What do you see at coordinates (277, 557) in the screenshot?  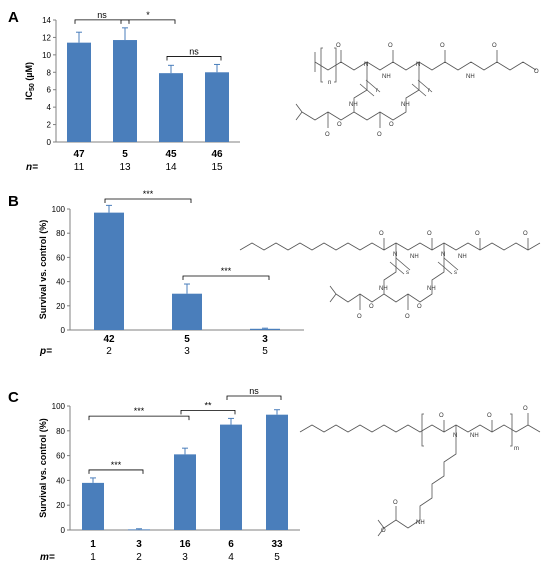 I see `subrow-value: 5` at bounding box center [277, 557].